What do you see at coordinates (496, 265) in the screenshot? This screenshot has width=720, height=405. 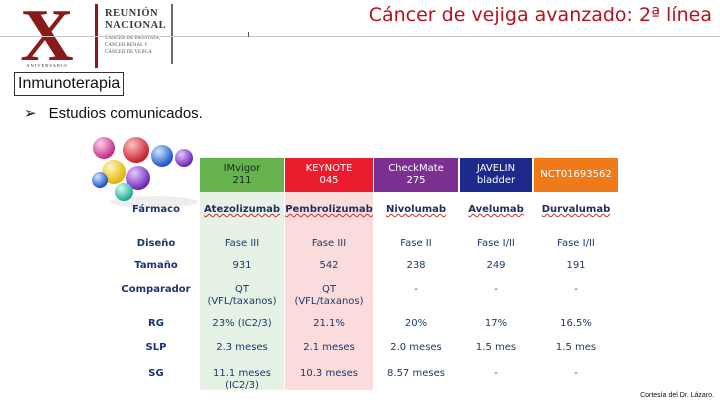 I see `table-cell-size: 249` at bounding box center [496, 265].